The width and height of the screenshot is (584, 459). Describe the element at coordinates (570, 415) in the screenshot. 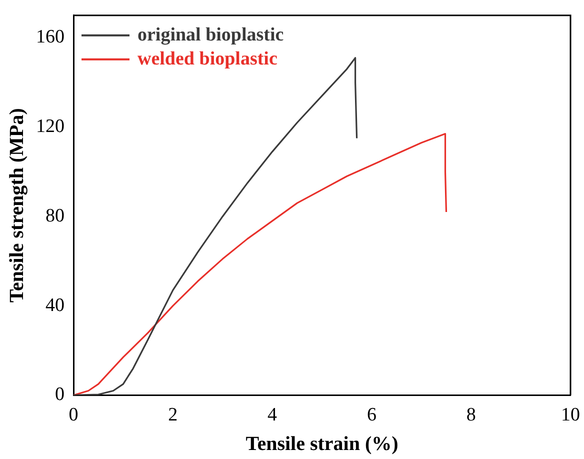

I see `x-tick-label: 10` at that location.